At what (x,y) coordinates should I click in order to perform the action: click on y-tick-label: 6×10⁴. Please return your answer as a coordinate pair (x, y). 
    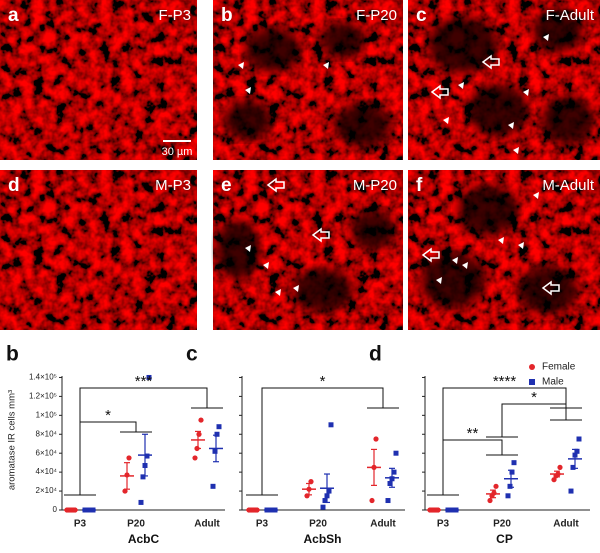
    Looking at the image, I should click on (47, 452).